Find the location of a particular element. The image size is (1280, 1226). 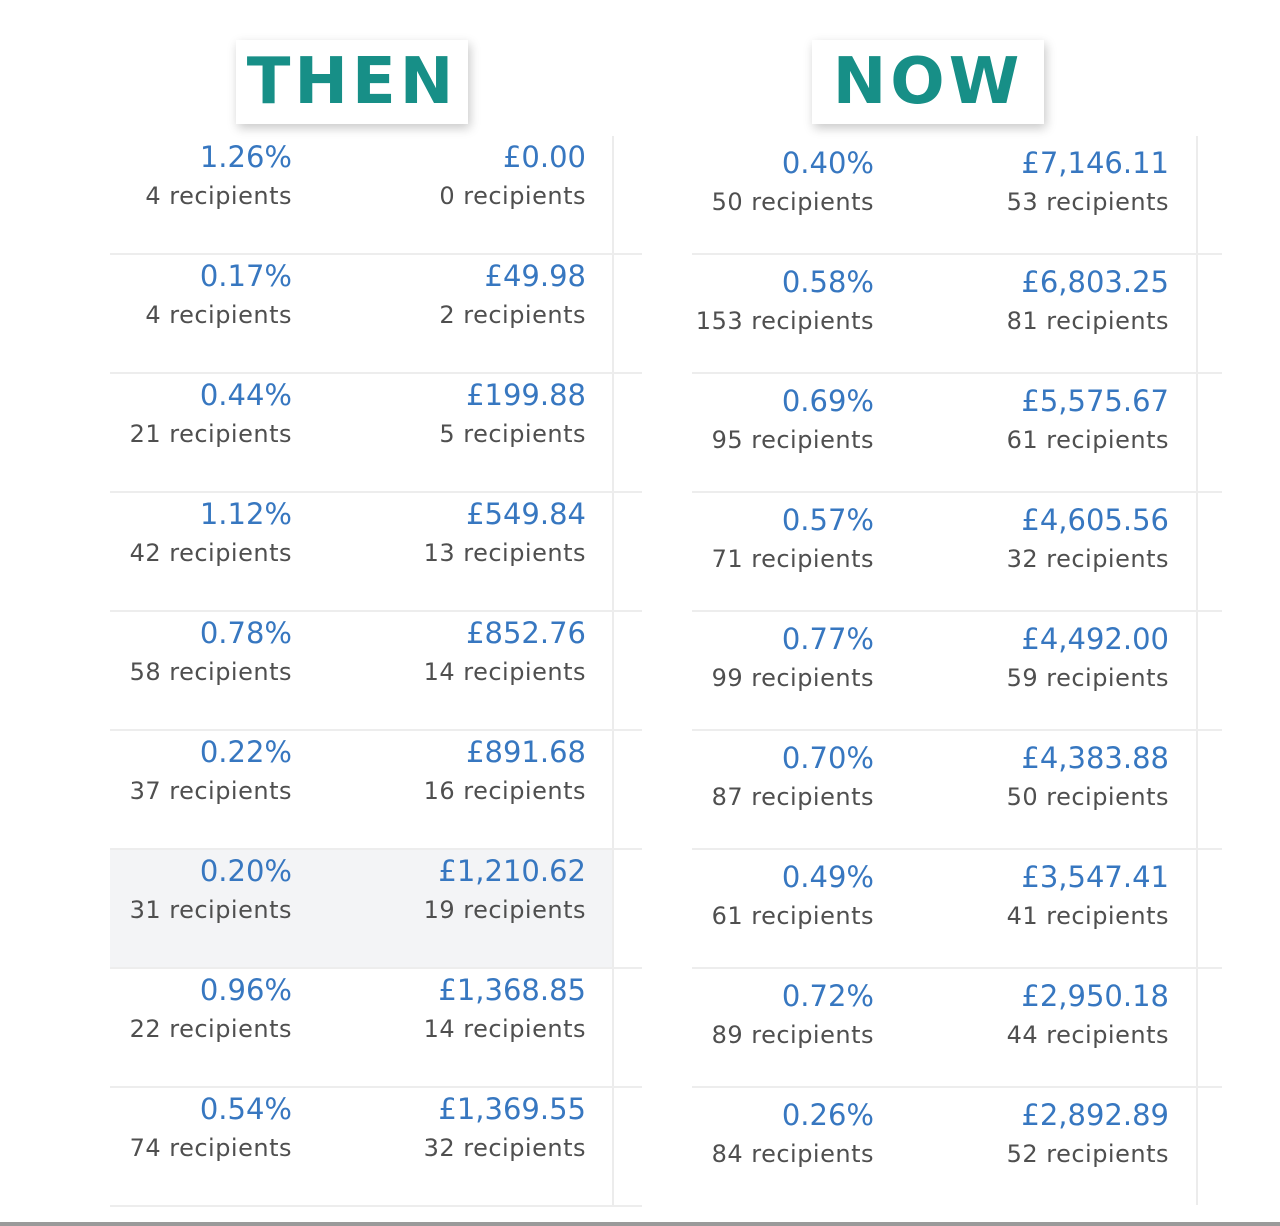

revenue-recipients: 32 recipients is located at coordinates (1087, 559).